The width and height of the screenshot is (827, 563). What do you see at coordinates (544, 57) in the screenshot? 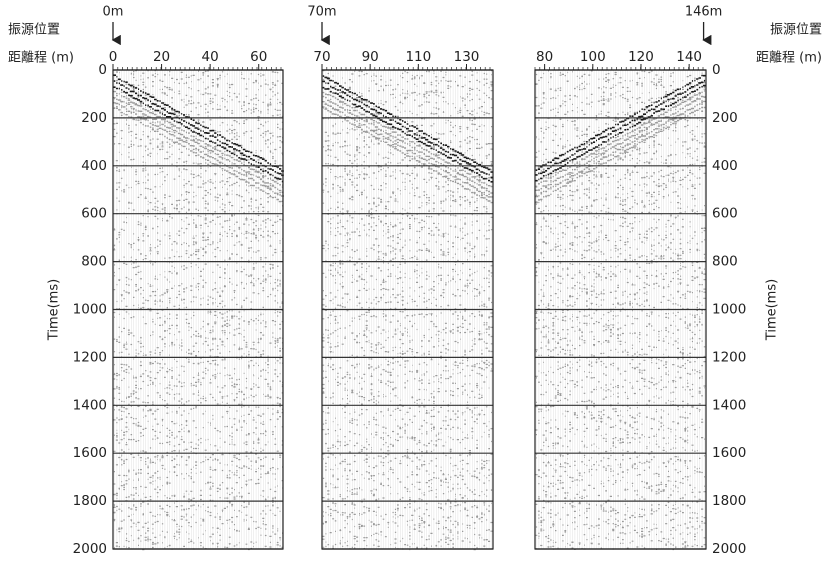
I see `x-tick-label: 80` at bounding box center [544, 57].